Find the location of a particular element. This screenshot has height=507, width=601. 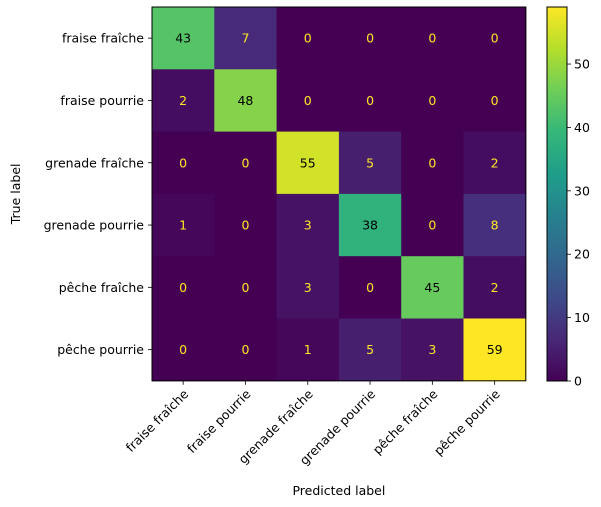

y-tick-label: grenade pourrie is located at coordinates (94, 225).